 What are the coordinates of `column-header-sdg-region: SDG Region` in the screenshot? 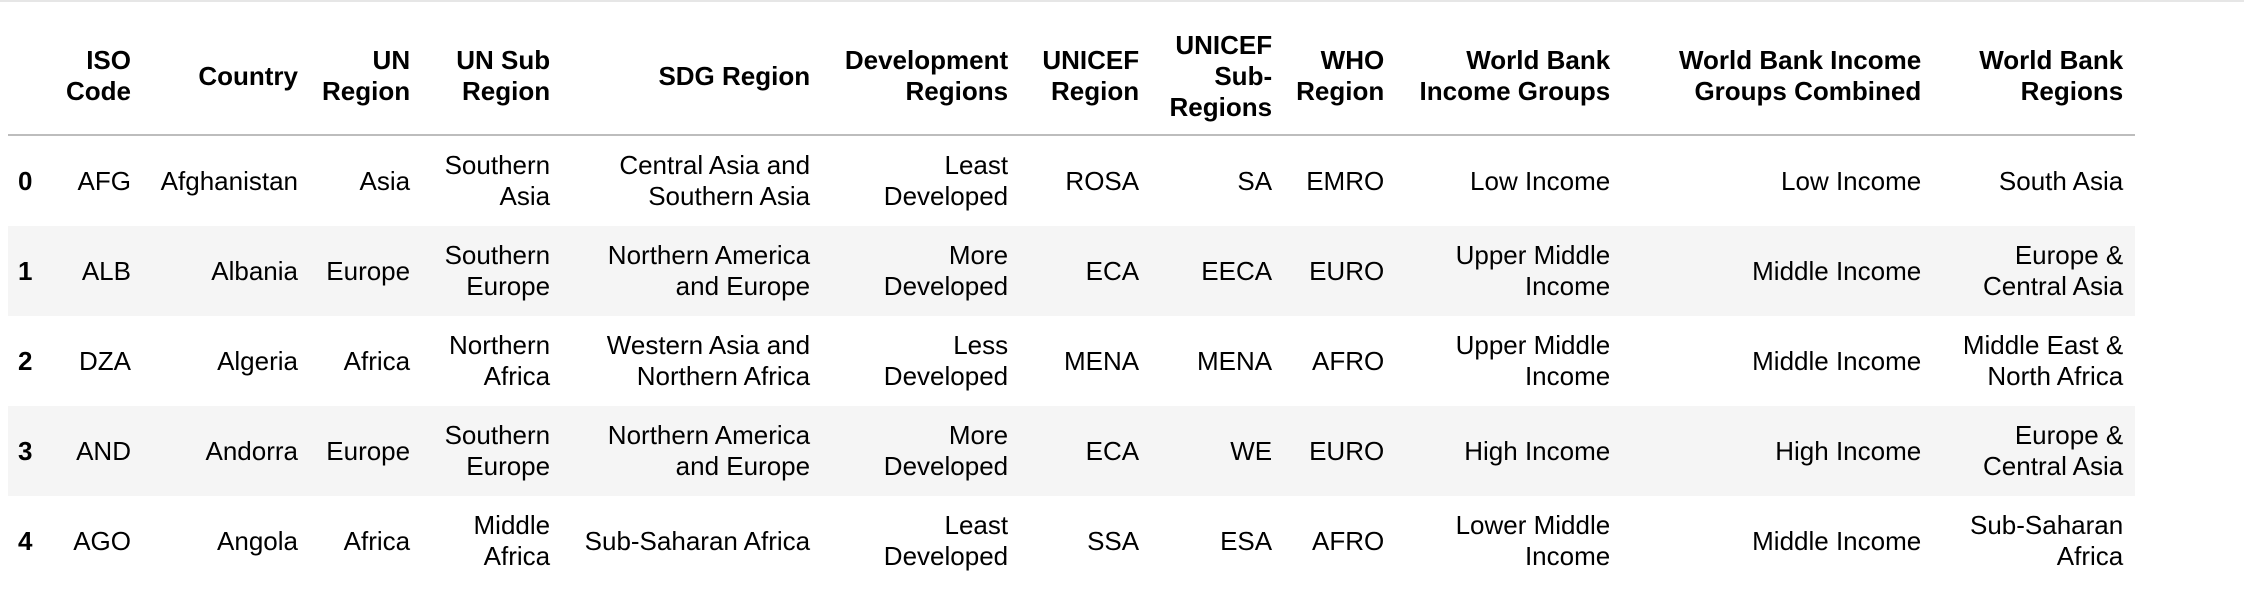 It's located at (692, 77).